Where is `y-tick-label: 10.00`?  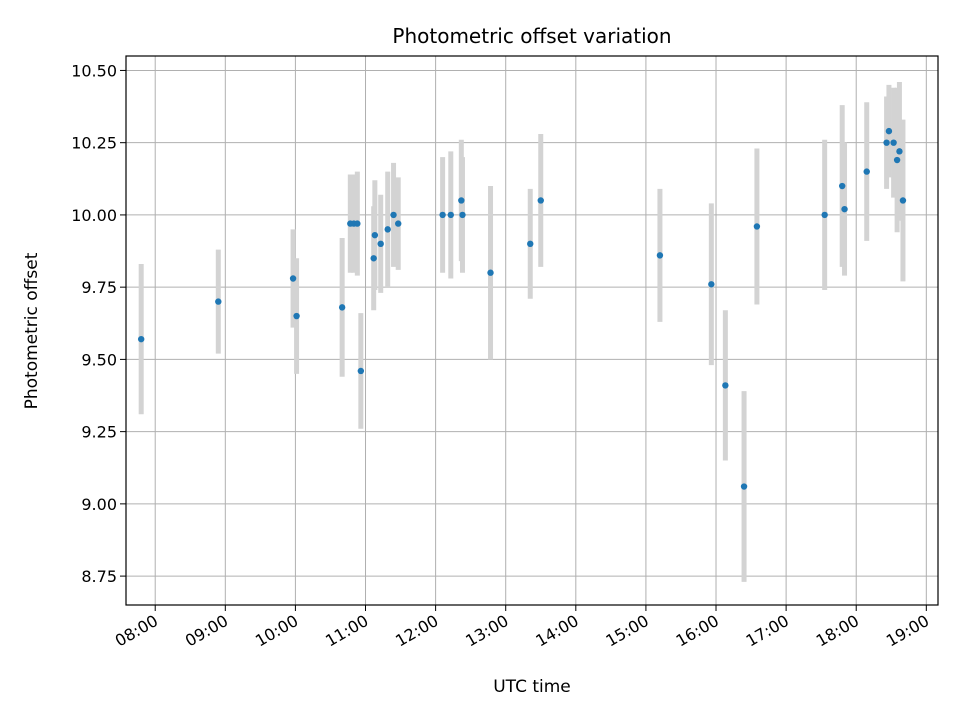
y-tick-label: 10.00 is located at coordinates (94, 215).